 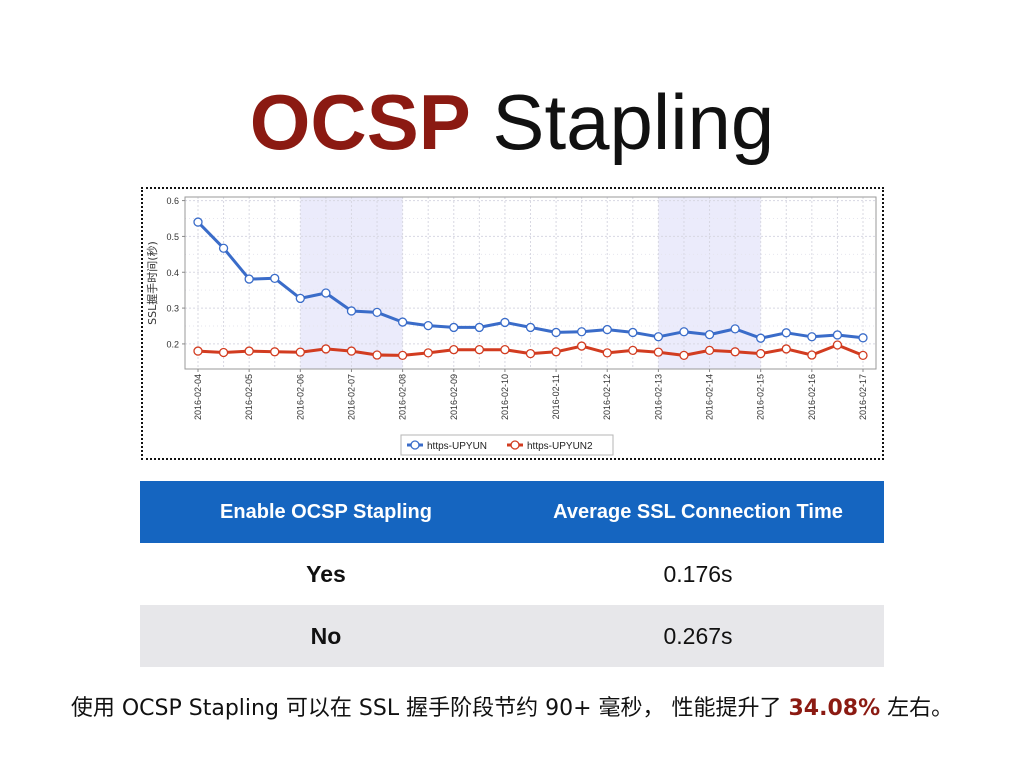 I want to click on x-tick-label: 2016-02-13, so click(x=658, y=397).